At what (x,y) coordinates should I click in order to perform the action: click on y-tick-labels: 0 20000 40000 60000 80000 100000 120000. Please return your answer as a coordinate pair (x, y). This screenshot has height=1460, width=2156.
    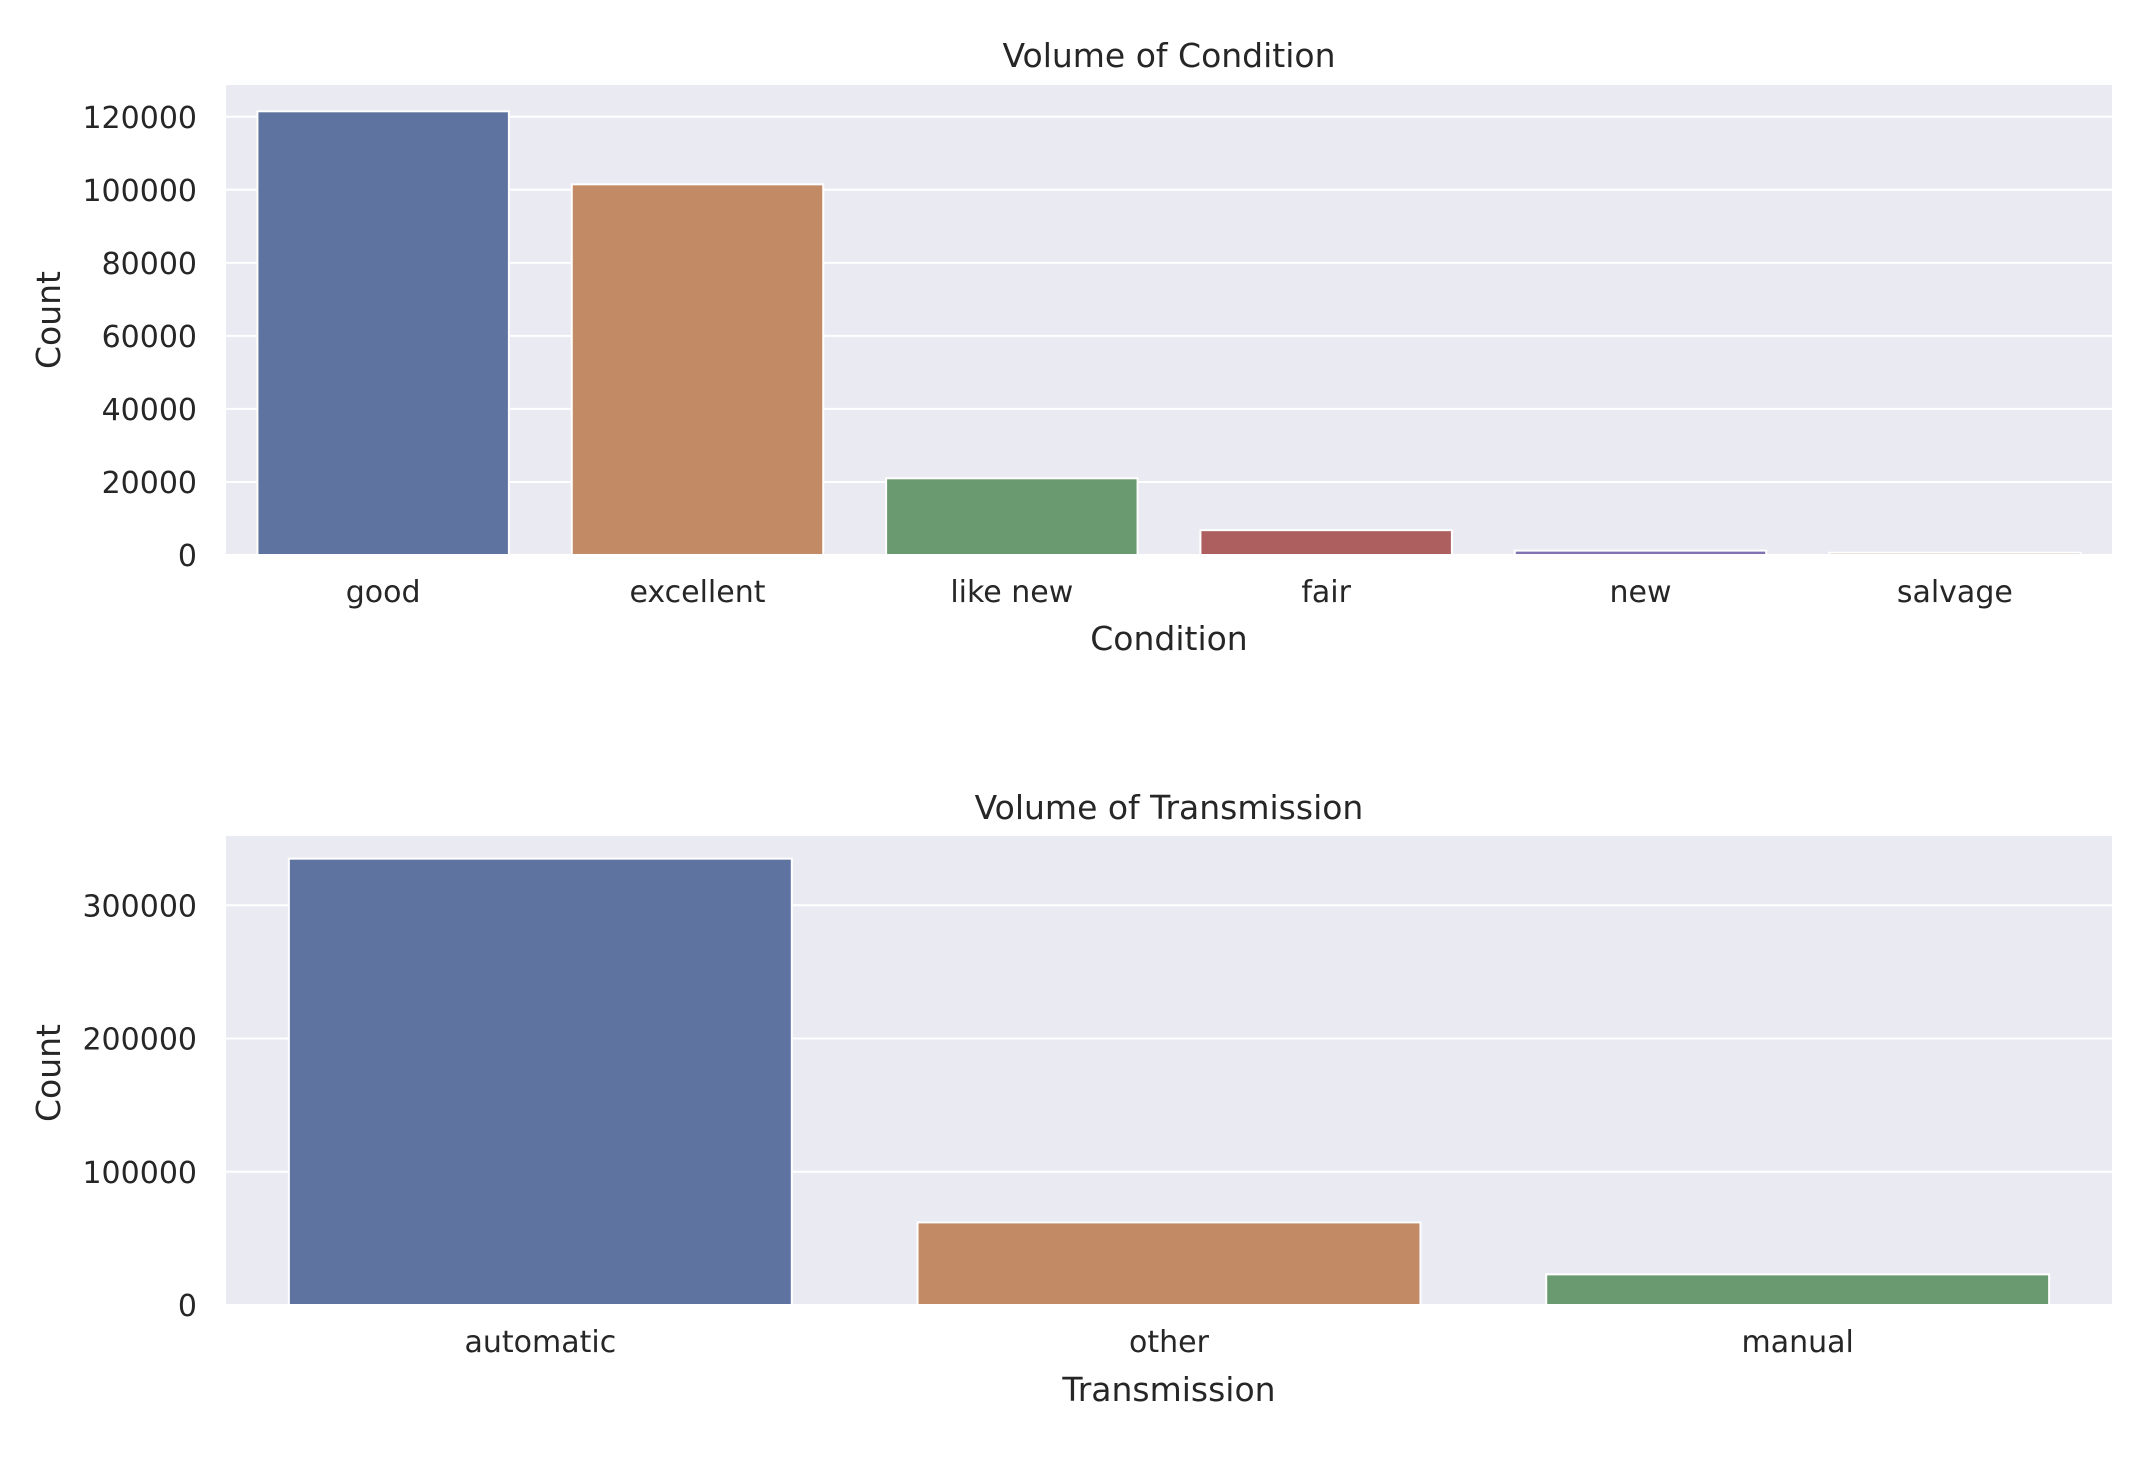
    Looking at the image, I should click on (139, 337).